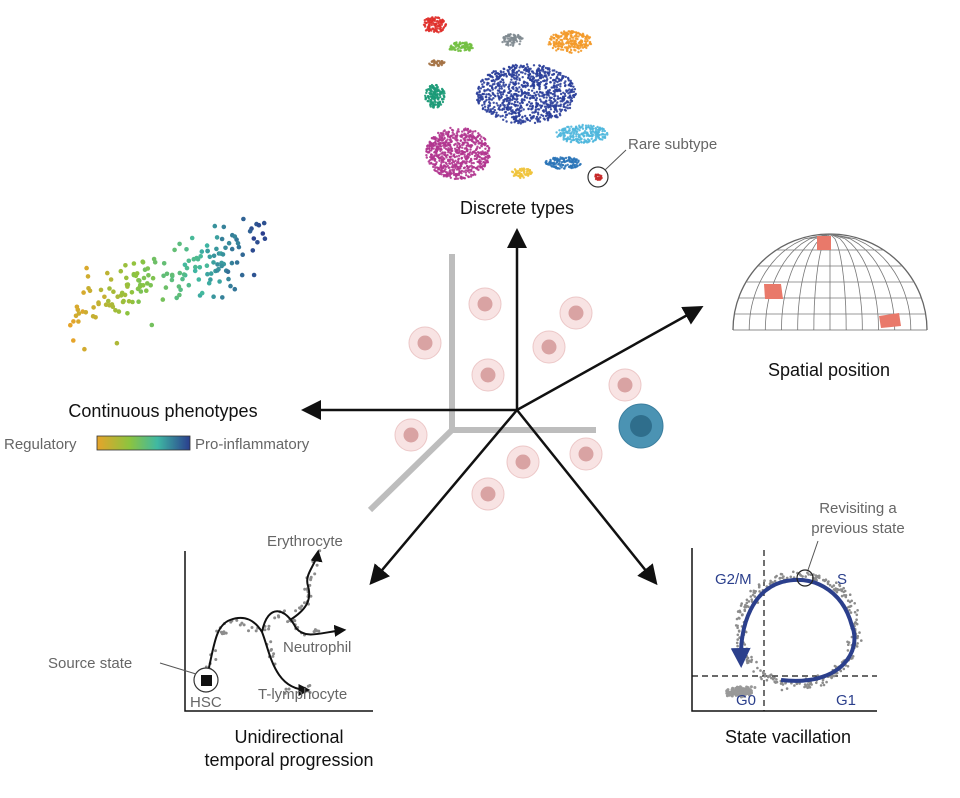 The image size is (960, 798). Describe the element at coordinates (288, 760) in the screenshot. I see `temporal-title-line2: temporal progression` at that location.